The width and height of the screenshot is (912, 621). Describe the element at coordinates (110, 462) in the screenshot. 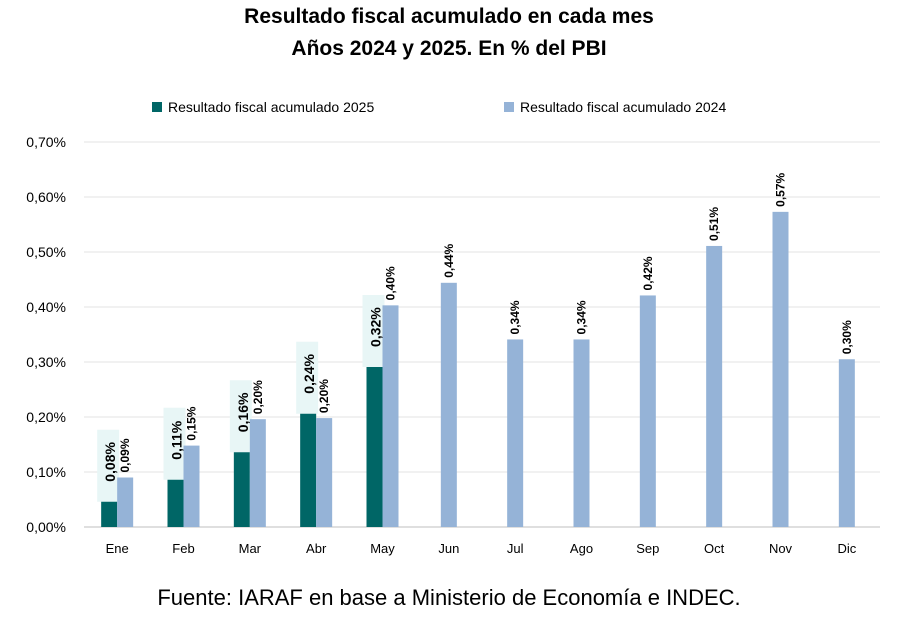

I see `data-label-2025: 0,08%` at that location.